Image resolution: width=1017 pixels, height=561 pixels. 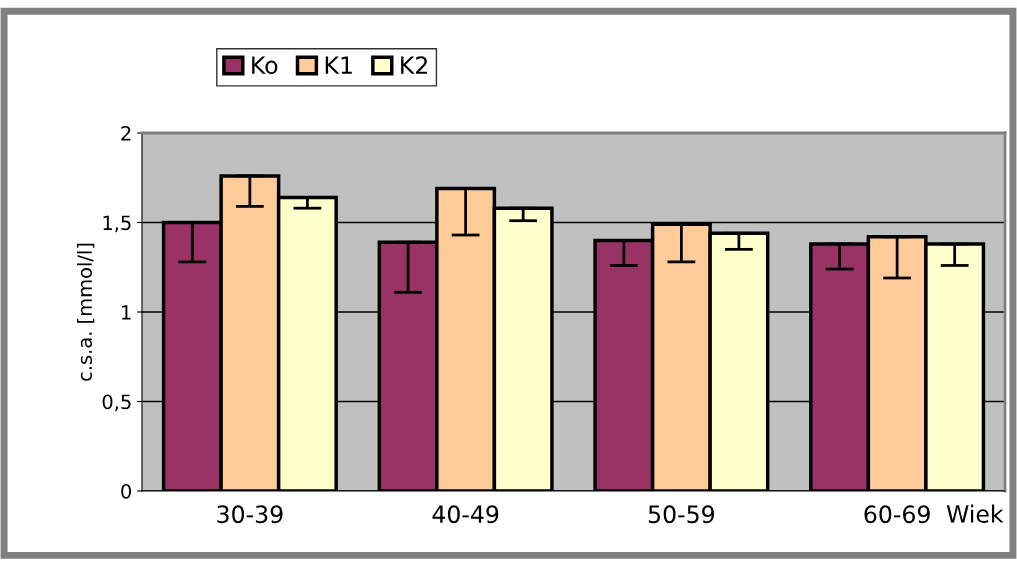 What do you see at coordinates (116, 403) in the screenshot?
I see `y-tick-label: 0,5` at bounding box center [116, 403].